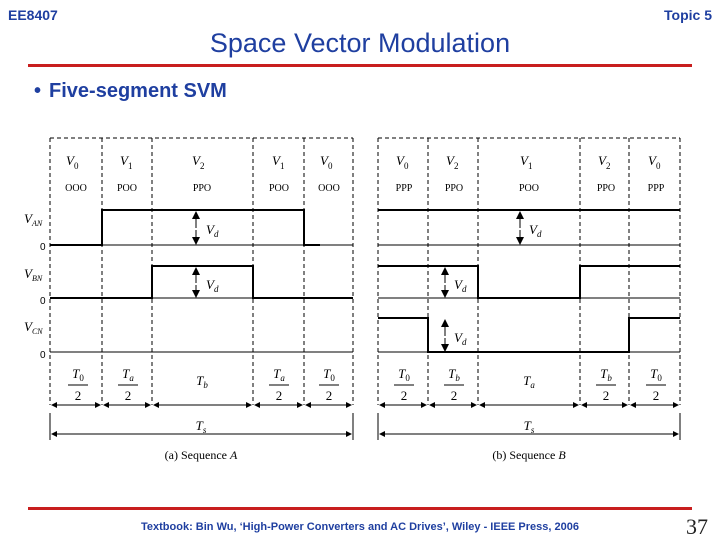 Image resolution: width=720 pixels, height=540 pixels. Describe the element at coordinates (33, 15) in the screenshot. I see `course-code: EE8407` at that location.